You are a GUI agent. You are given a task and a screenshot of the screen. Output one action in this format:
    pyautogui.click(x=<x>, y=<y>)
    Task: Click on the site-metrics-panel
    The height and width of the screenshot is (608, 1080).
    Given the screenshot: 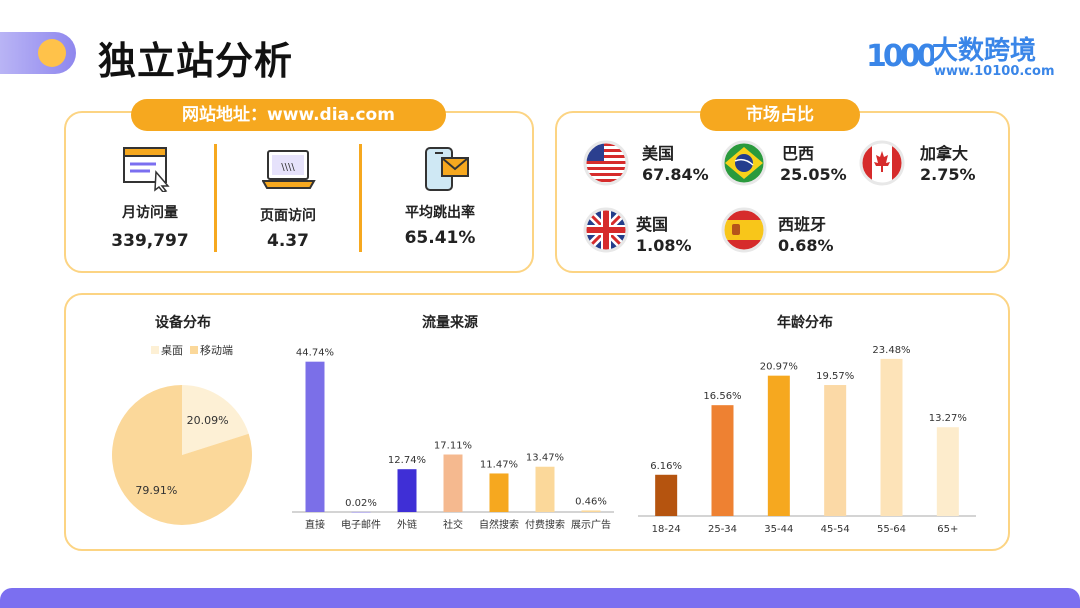 What is the action you would take?
    pyautogui.click(x=299, y=192)
    